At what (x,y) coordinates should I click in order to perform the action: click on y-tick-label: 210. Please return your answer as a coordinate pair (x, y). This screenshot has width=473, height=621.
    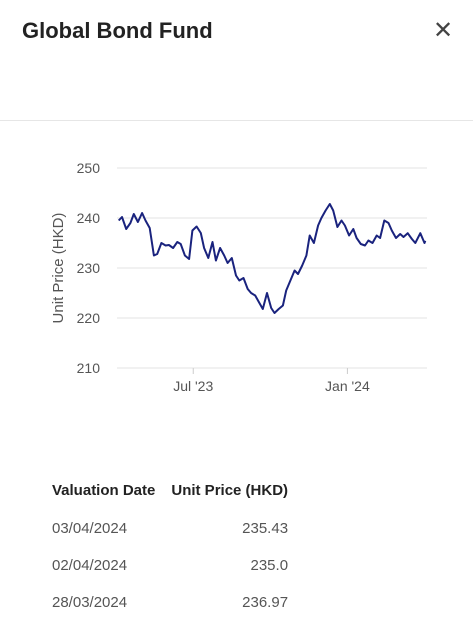
    Looking at the image, I should click on (89, 368).